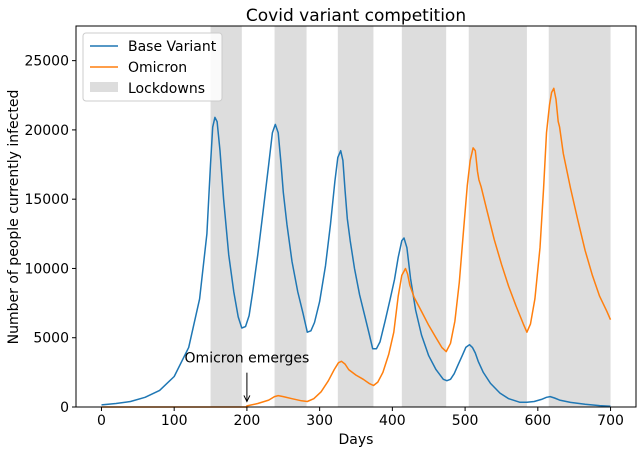 The width and height of the screenshot is (641, 453). I want to click on x-tick-label: 600, so click(537, 421).